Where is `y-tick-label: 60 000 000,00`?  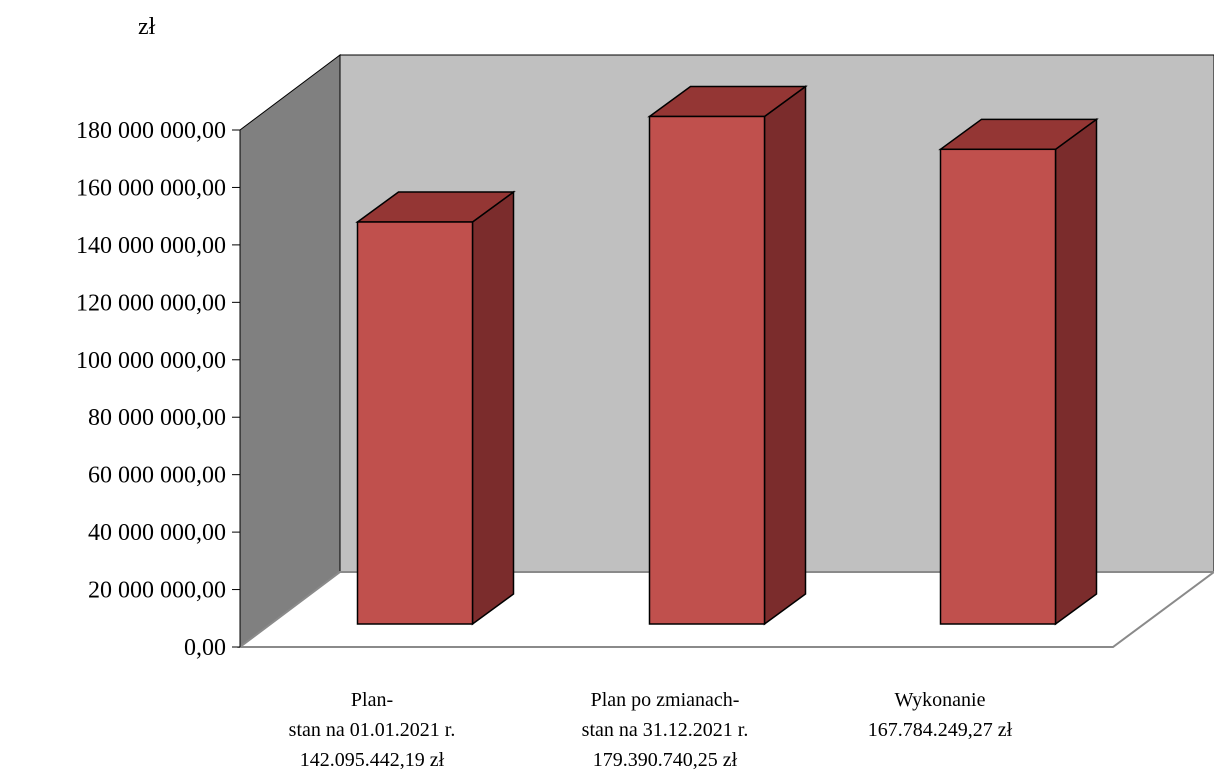
y-tick-label: 60 000 000,00 is located at coordinates (157, 476).